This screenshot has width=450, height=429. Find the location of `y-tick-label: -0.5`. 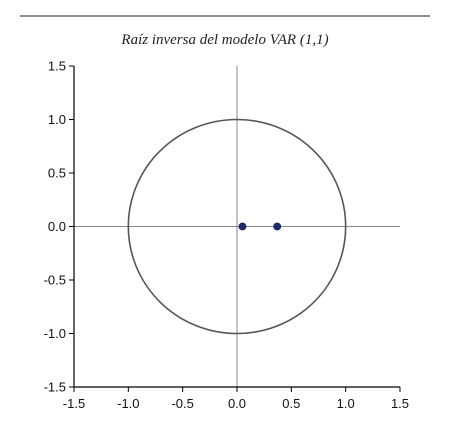

y-tick-label: -0.5 is located at coordinates (55, 280).